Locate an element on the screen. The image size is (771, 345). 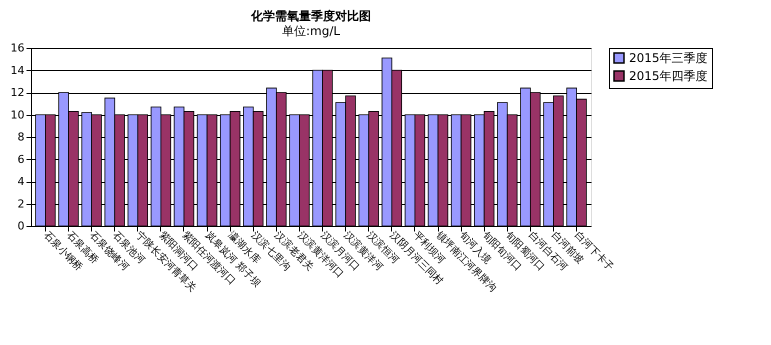
y-tick-label: 8 is located at coordinates (21, 137).